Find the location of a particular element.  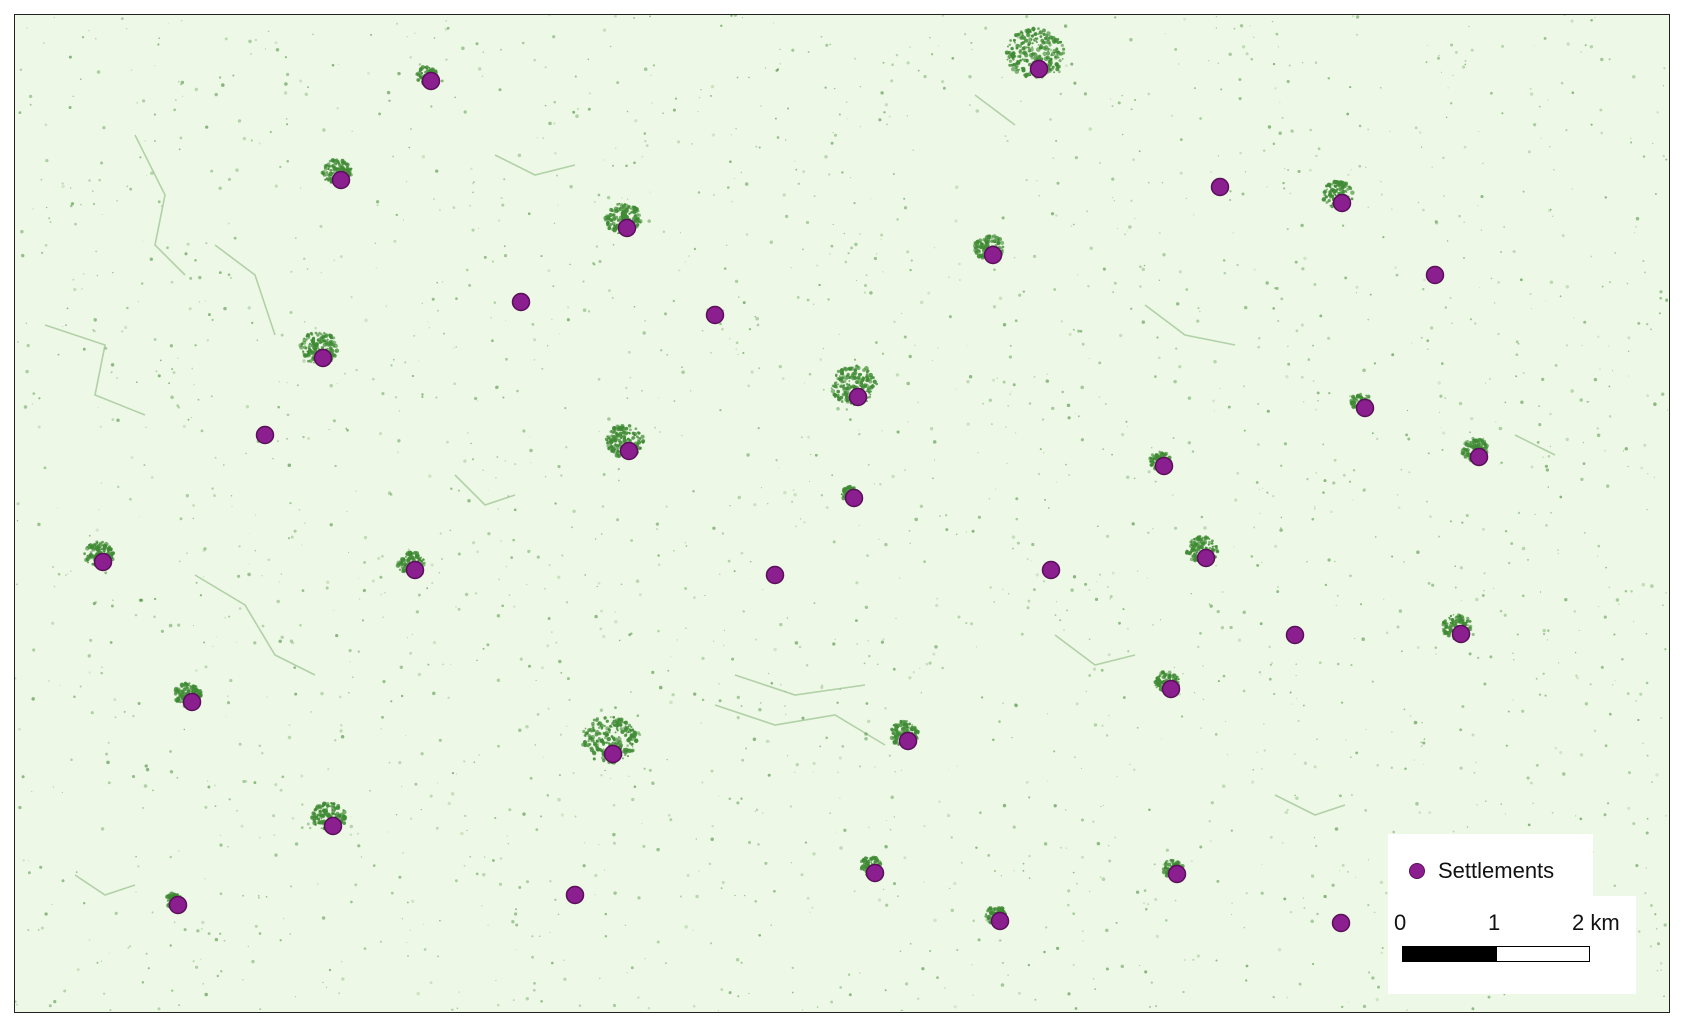

legend-label: Settlements is located at coordinates (1496, 870).